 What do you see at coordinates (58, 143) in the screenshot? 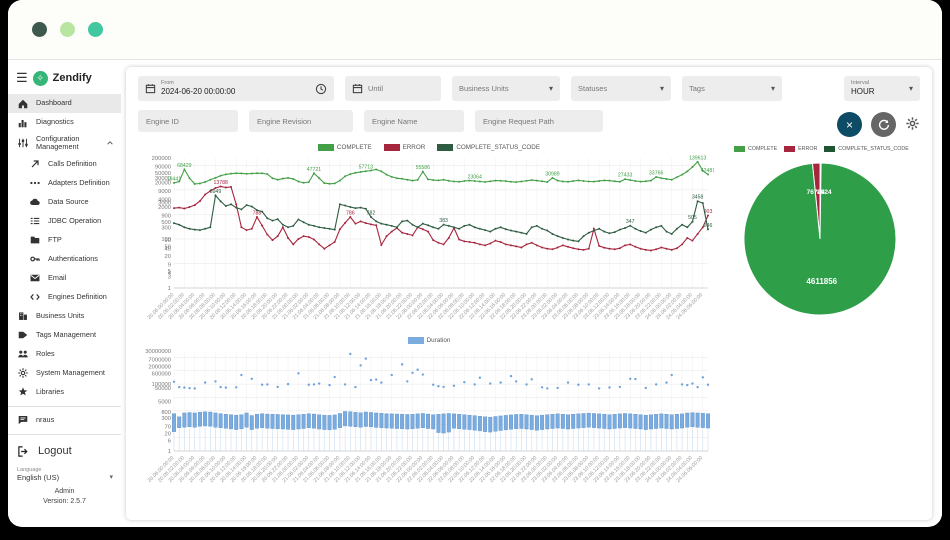
I see `sidebar-item-label: Configuration Management` at bounding box center [58, 143].